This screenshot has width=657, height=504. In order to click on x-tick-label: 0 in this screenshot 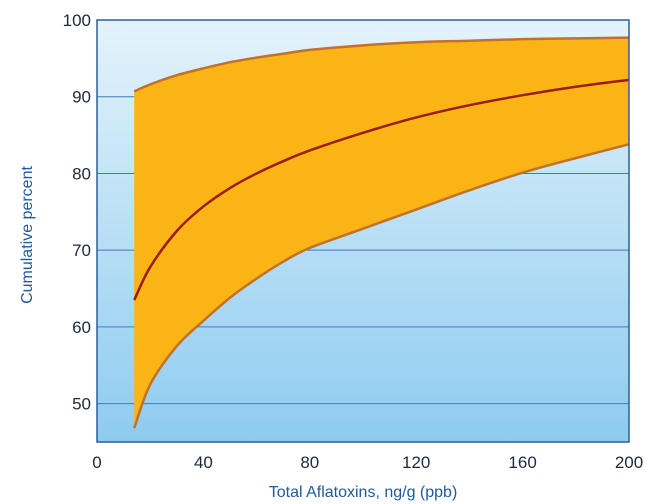, I will do `click(96, 462)`.